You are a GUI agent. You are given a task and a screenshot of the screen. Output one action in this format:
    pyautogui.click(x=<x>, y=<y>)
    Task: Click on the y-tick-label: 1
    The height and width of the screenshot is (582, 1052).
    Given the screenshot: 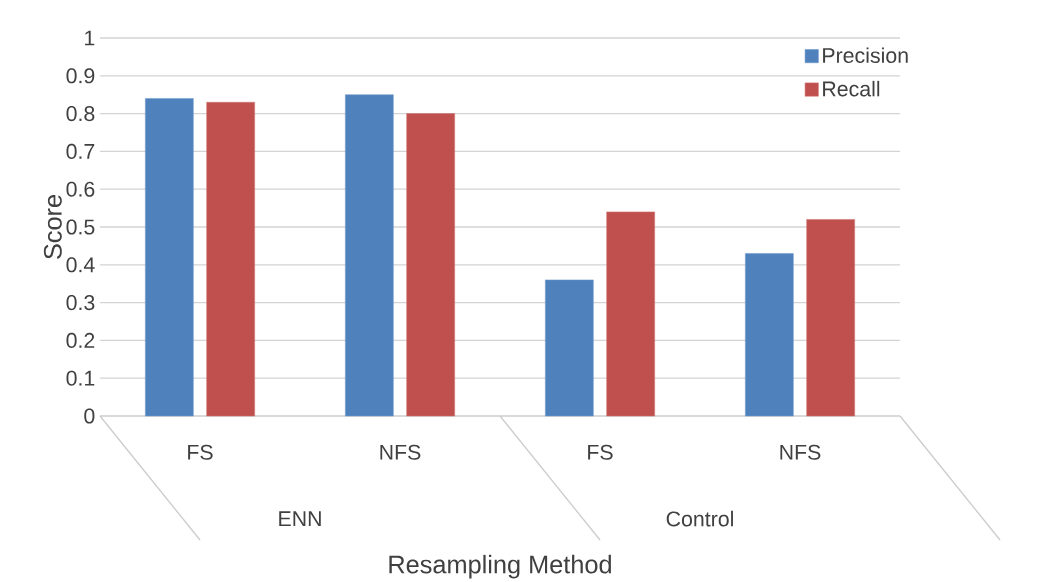 What is the action you would take?
    pyautogui.click(x=90, y=38)
    